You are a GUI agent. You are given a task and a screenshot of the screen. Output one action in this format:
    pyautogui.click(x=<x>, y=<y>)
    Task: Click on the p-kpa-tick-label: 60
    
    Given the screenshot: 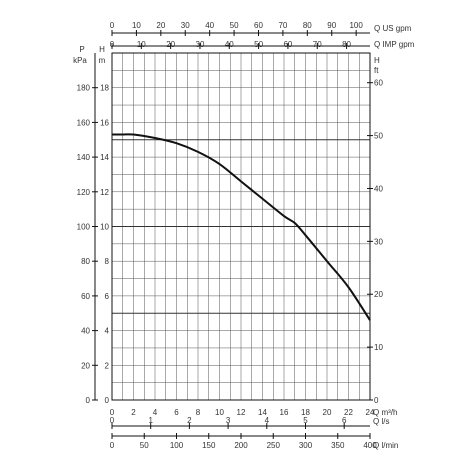 What is the action you would take?
    pyautogui.click(x=85, y=296)
    